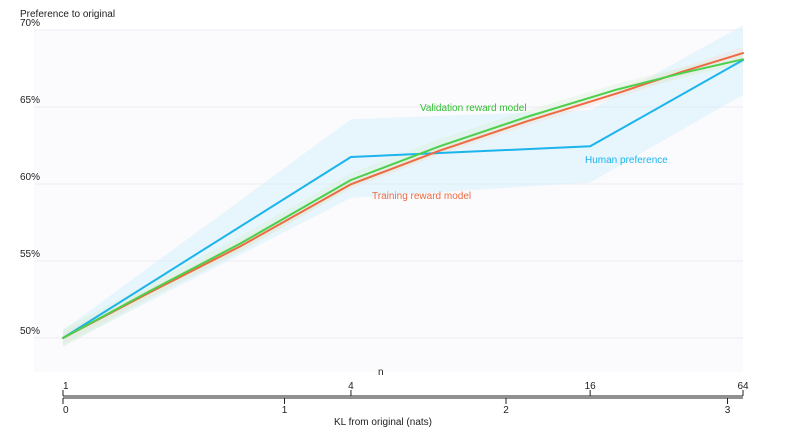 This screenshot has width=791, height=428. What do you see at coordinates (30, 23) in the screenshot?
I see `y-tick-label: 70%` at bounding box center [30, 23].